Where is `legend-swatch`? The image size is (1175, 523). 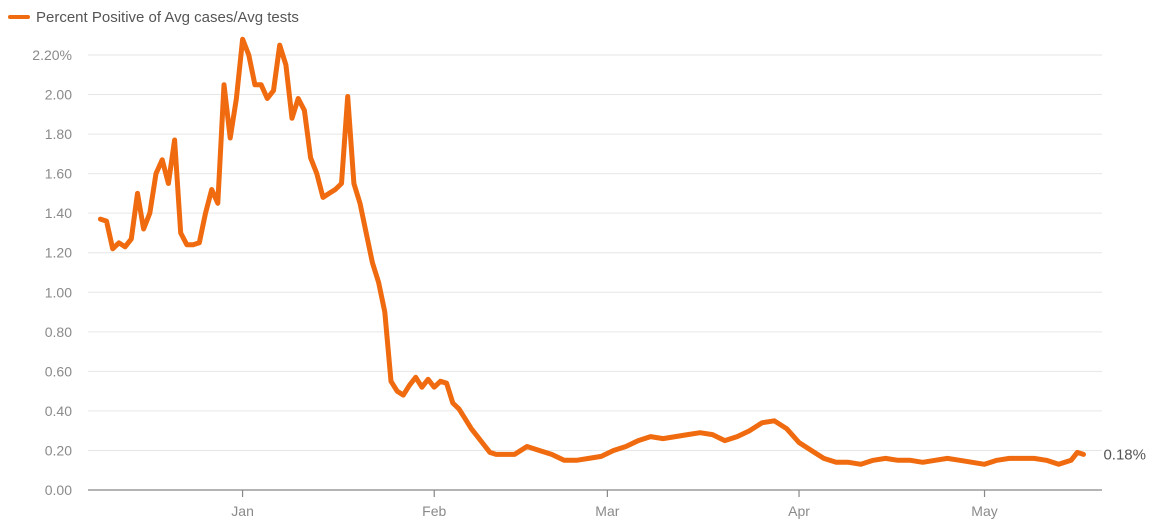 legend-swatch is located at coordinates (19, 17).